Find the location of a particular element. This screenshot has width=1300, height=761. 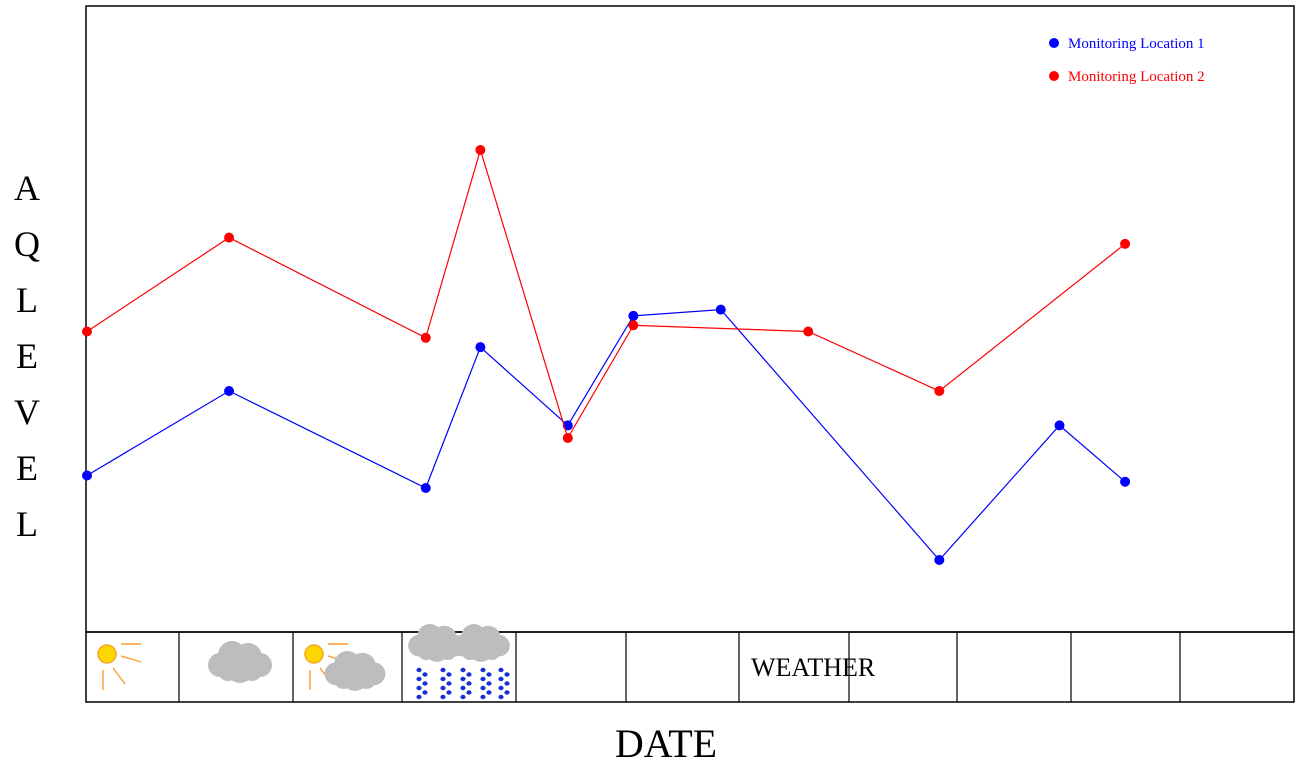

weather-label: WEATHER is located at coordinates (813, 667).